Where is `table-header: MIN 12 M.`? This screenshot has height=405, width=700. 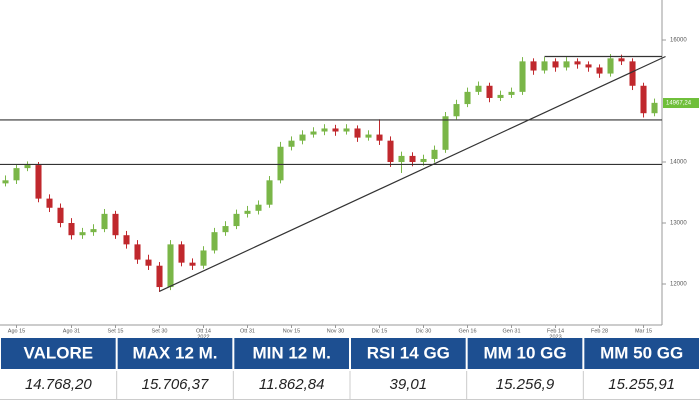 table-header: MIN 12 M. is located at coordinates (291, 352).